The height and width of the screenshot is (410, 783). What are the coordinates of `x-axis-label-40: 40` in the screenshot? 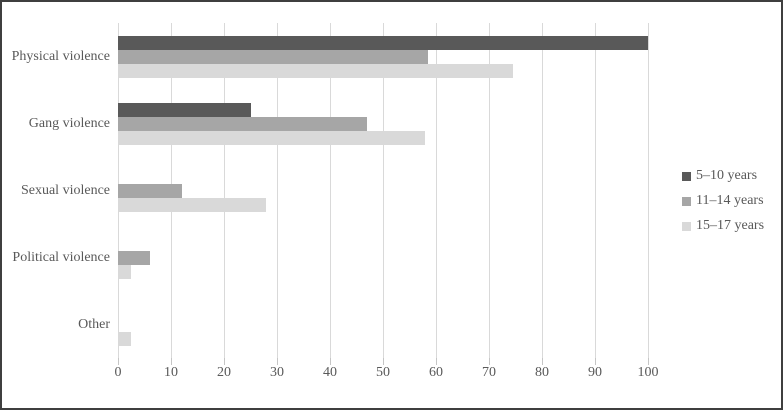 It's located at (330, 372).